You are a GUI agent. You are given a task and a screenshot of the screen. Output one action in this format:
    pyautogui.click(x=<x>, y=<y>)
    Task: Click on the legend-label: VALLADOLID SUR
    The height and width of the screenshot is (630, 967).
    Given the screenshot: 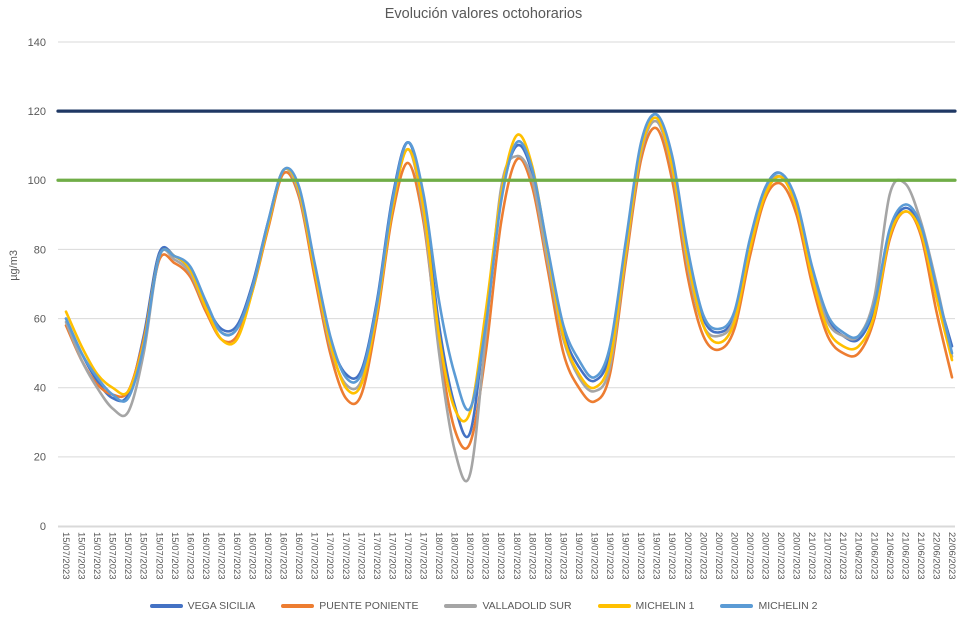 What is the action you would take?
    pyautogui.click(x=527, y=606)
    